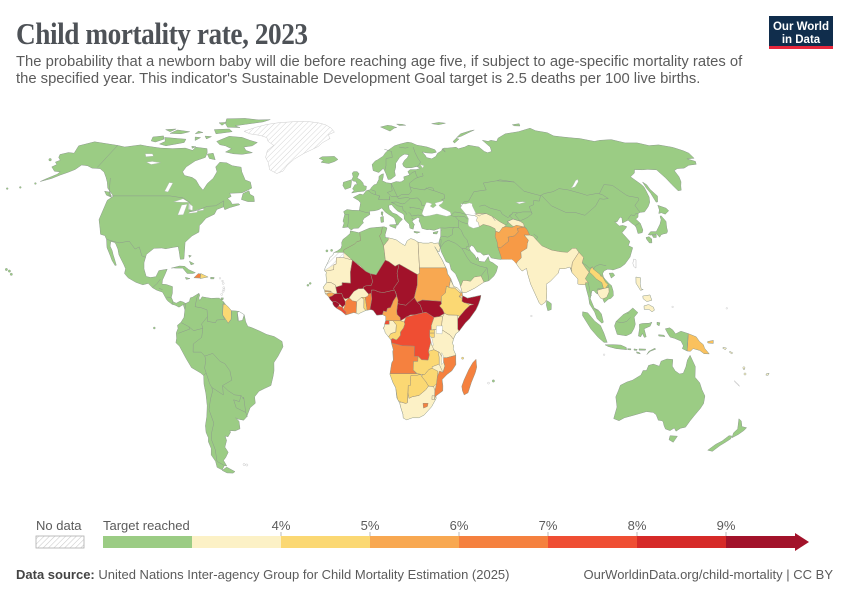 This screenshot has width=850, height=600. What do you see at coordinates (548, 525) in the screenshot?
I see `svg-text: 7%` at bounding box center [548, 525].